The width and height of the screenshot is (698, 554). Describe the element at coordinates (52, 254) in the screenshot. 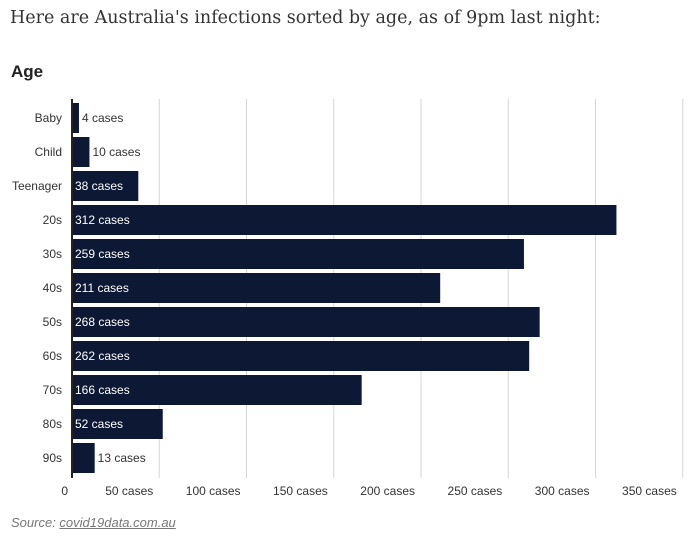

I see `category-label: 30s` at that location.